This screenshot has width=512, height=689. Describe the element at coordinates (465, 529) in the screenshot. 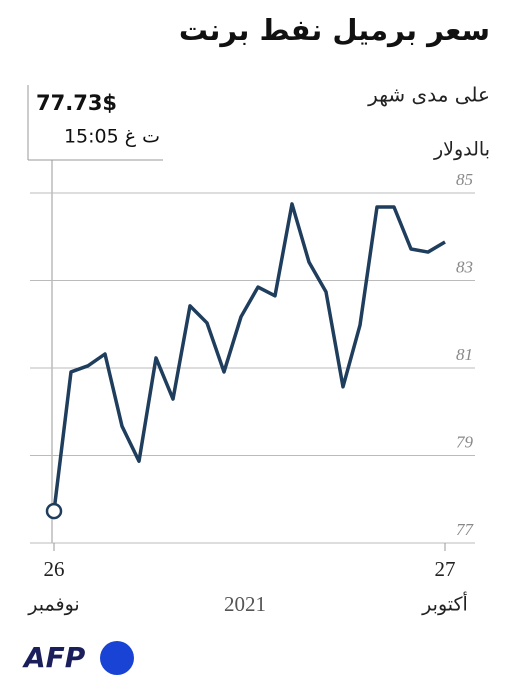

I see `y-tick-label: 77` at that location.